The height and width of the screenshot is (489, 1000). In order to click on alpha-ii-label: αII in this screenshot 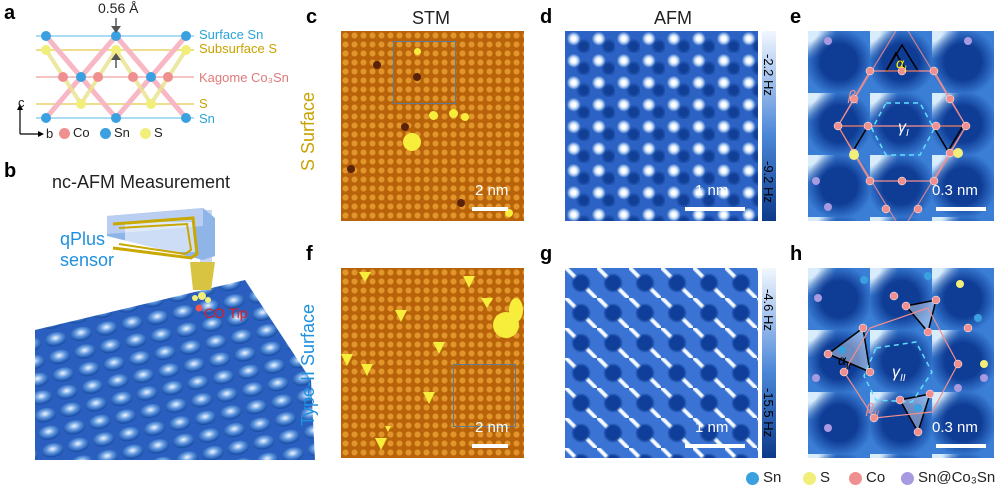, I will do `click(844, 361)`.